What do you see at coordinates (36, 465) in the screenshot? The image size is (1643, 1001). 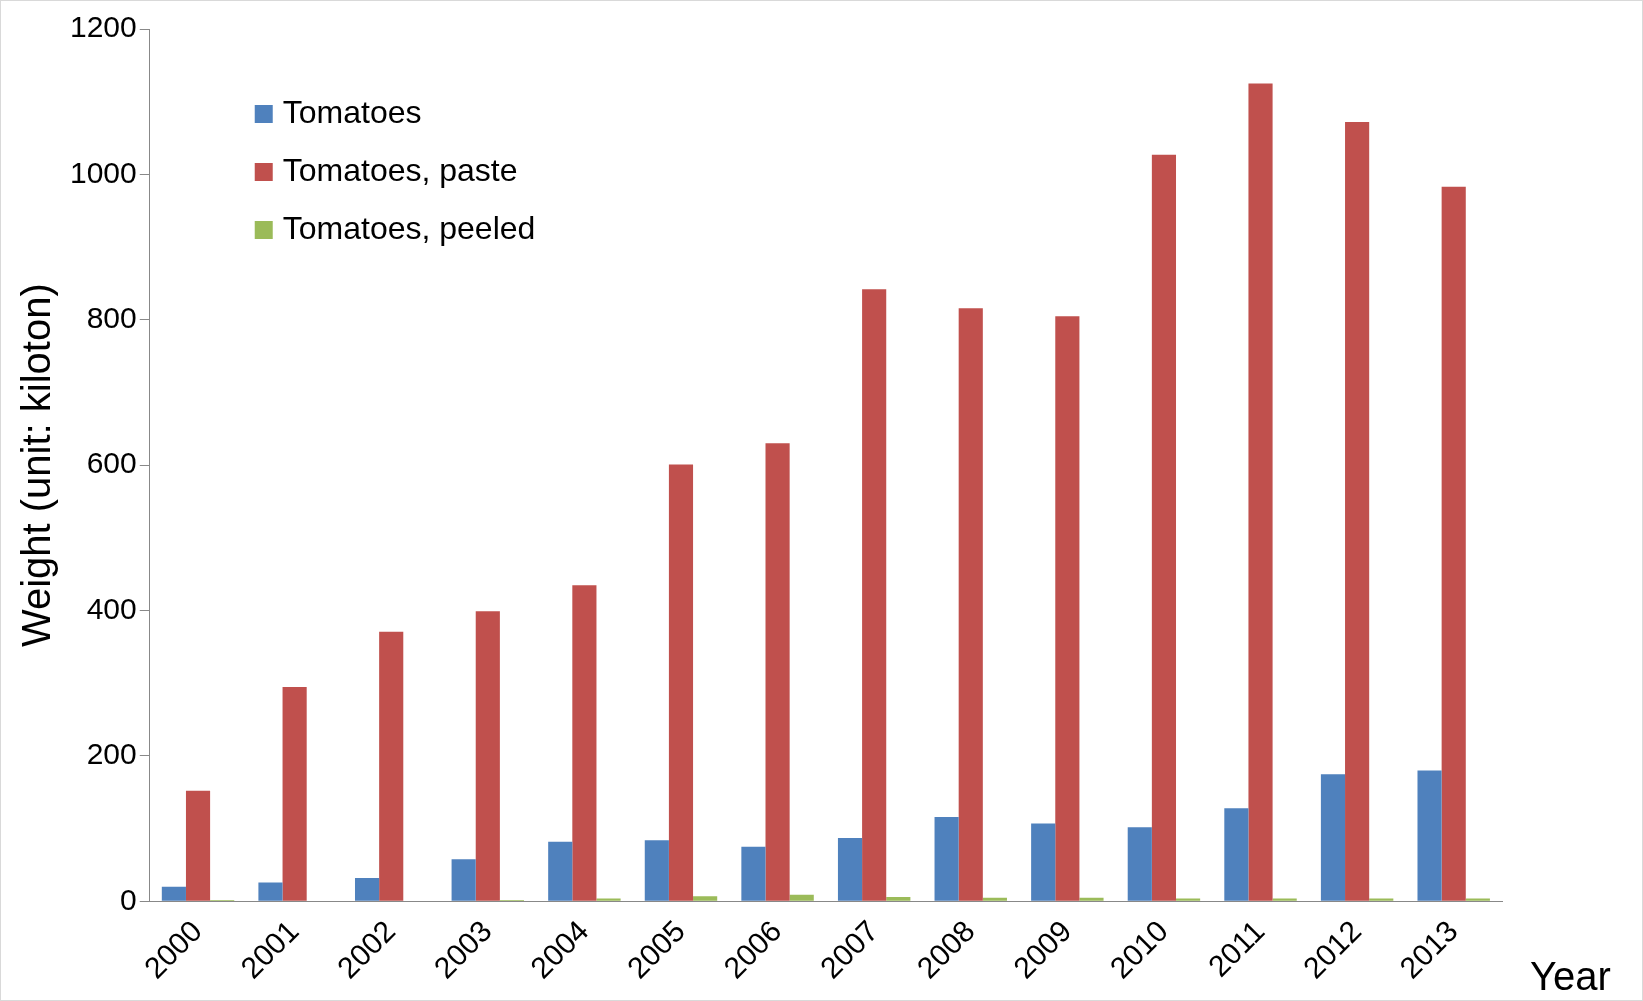 I see `y-axis-title: Weight (unit: kiloton)` at bounding box center [36, 465].